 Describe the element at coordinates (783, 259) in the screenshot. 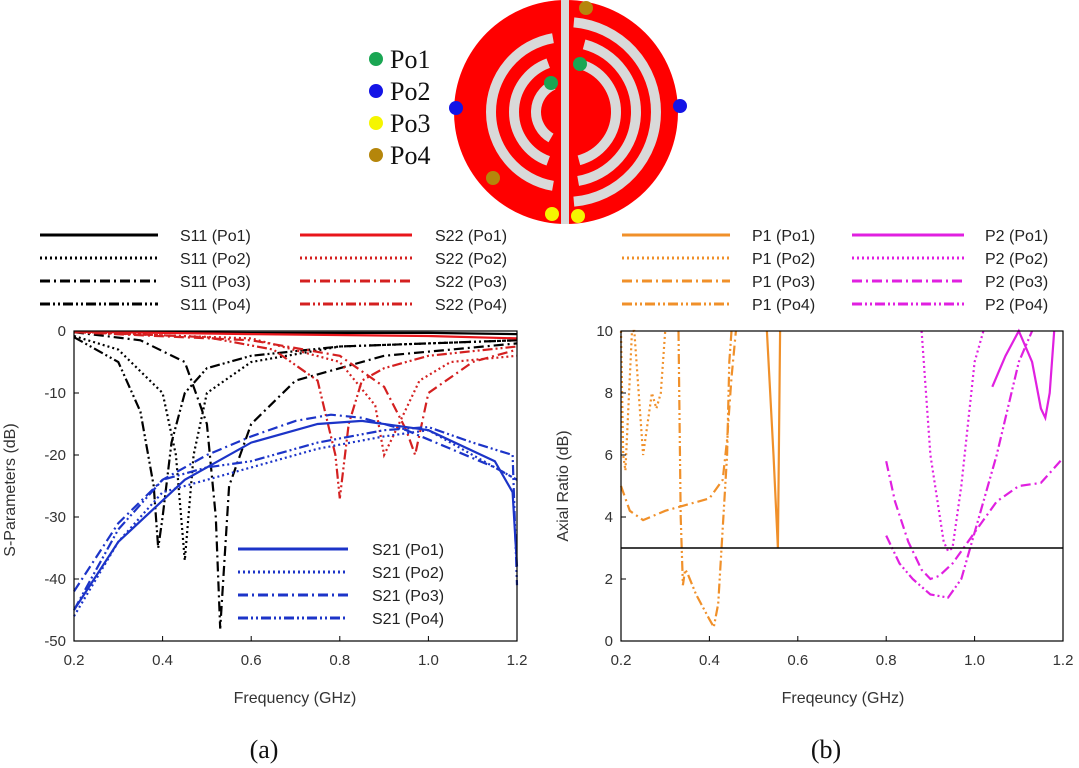

I see `chartB-legend-label: P1 (Po2)` at that location.